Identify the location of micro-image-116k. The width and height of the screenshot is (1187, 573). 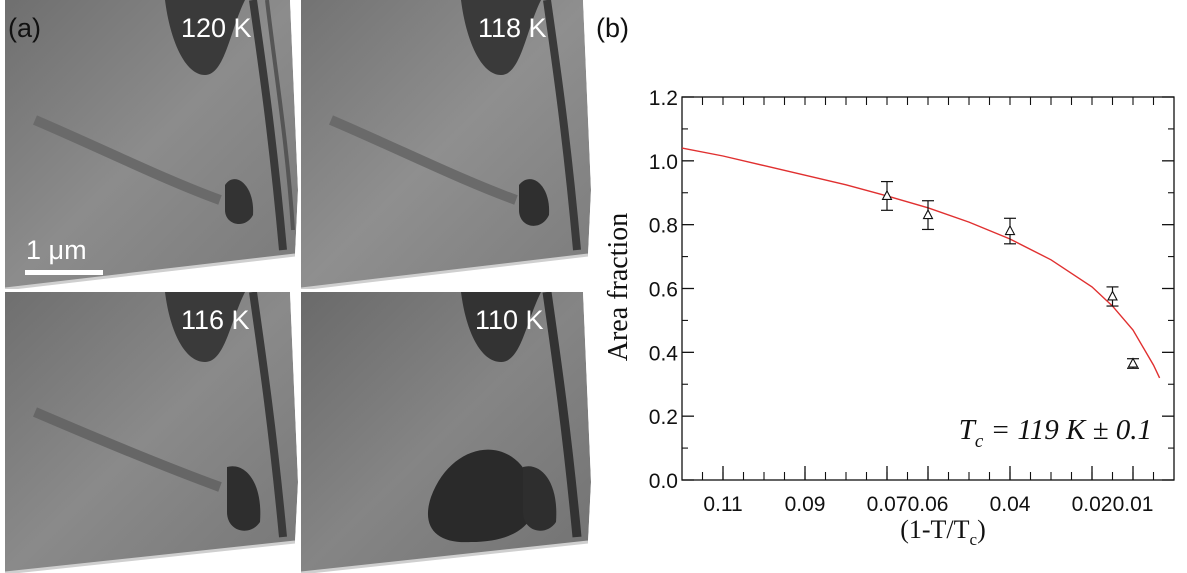
(151, 432).